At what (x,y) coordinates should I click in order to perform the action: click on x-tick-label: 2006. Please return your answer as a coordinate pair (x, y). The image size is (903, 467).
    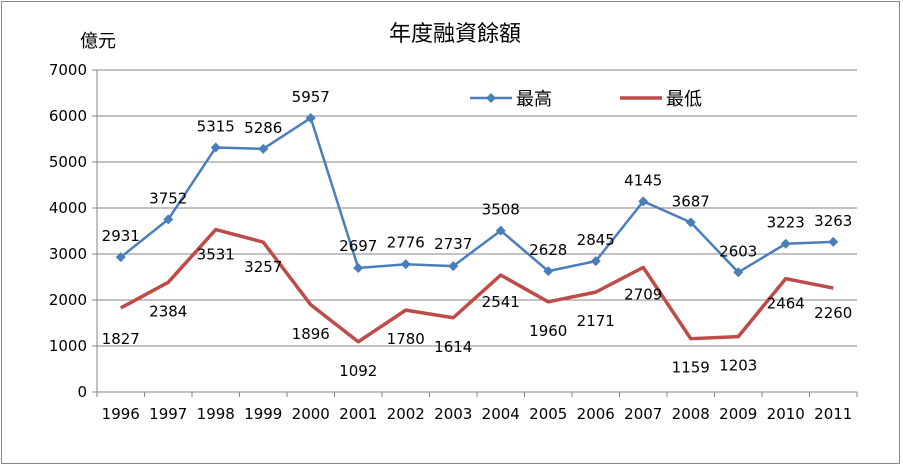
    Looking at the image, I should click on (596, 414).